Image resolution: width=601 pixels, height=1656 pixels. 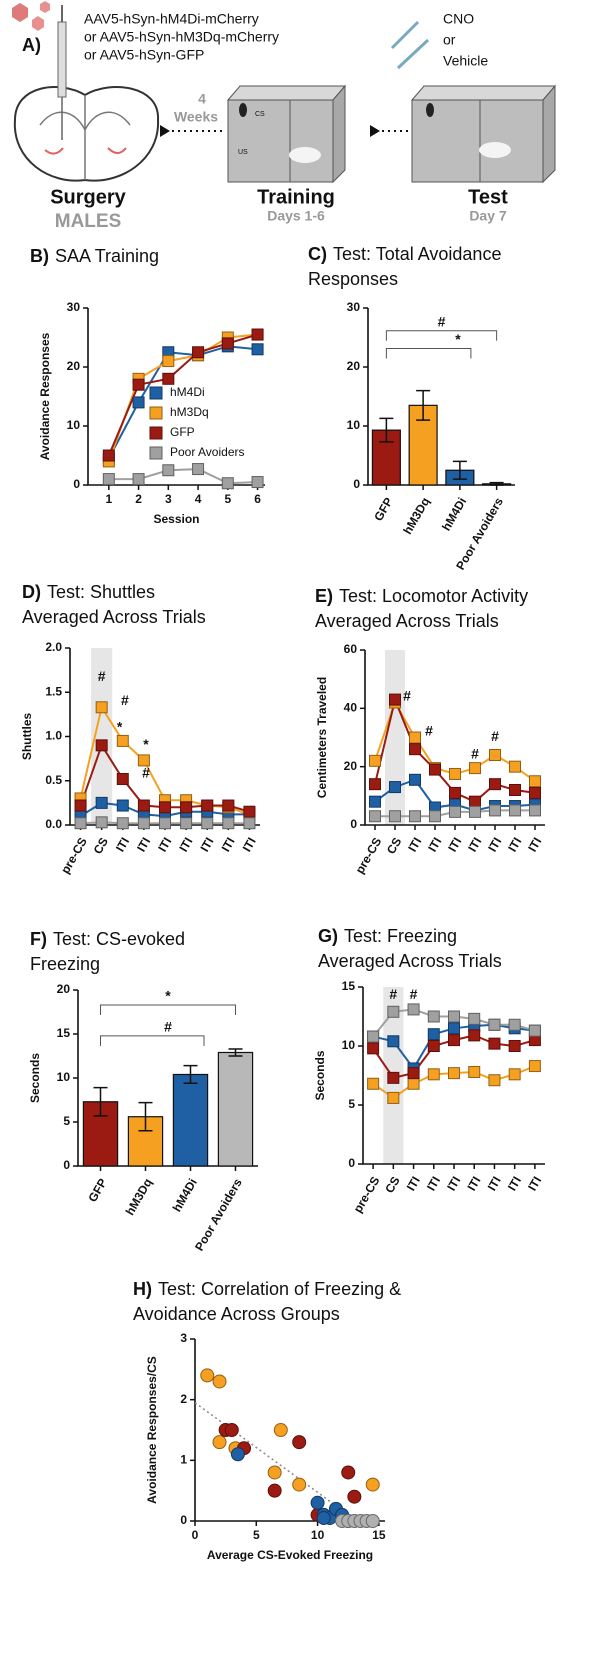 What do you see at coordinates (318, 1535) in the screenshot?
I see `x-tick-label: 10` at bounding box center [318, 1535].